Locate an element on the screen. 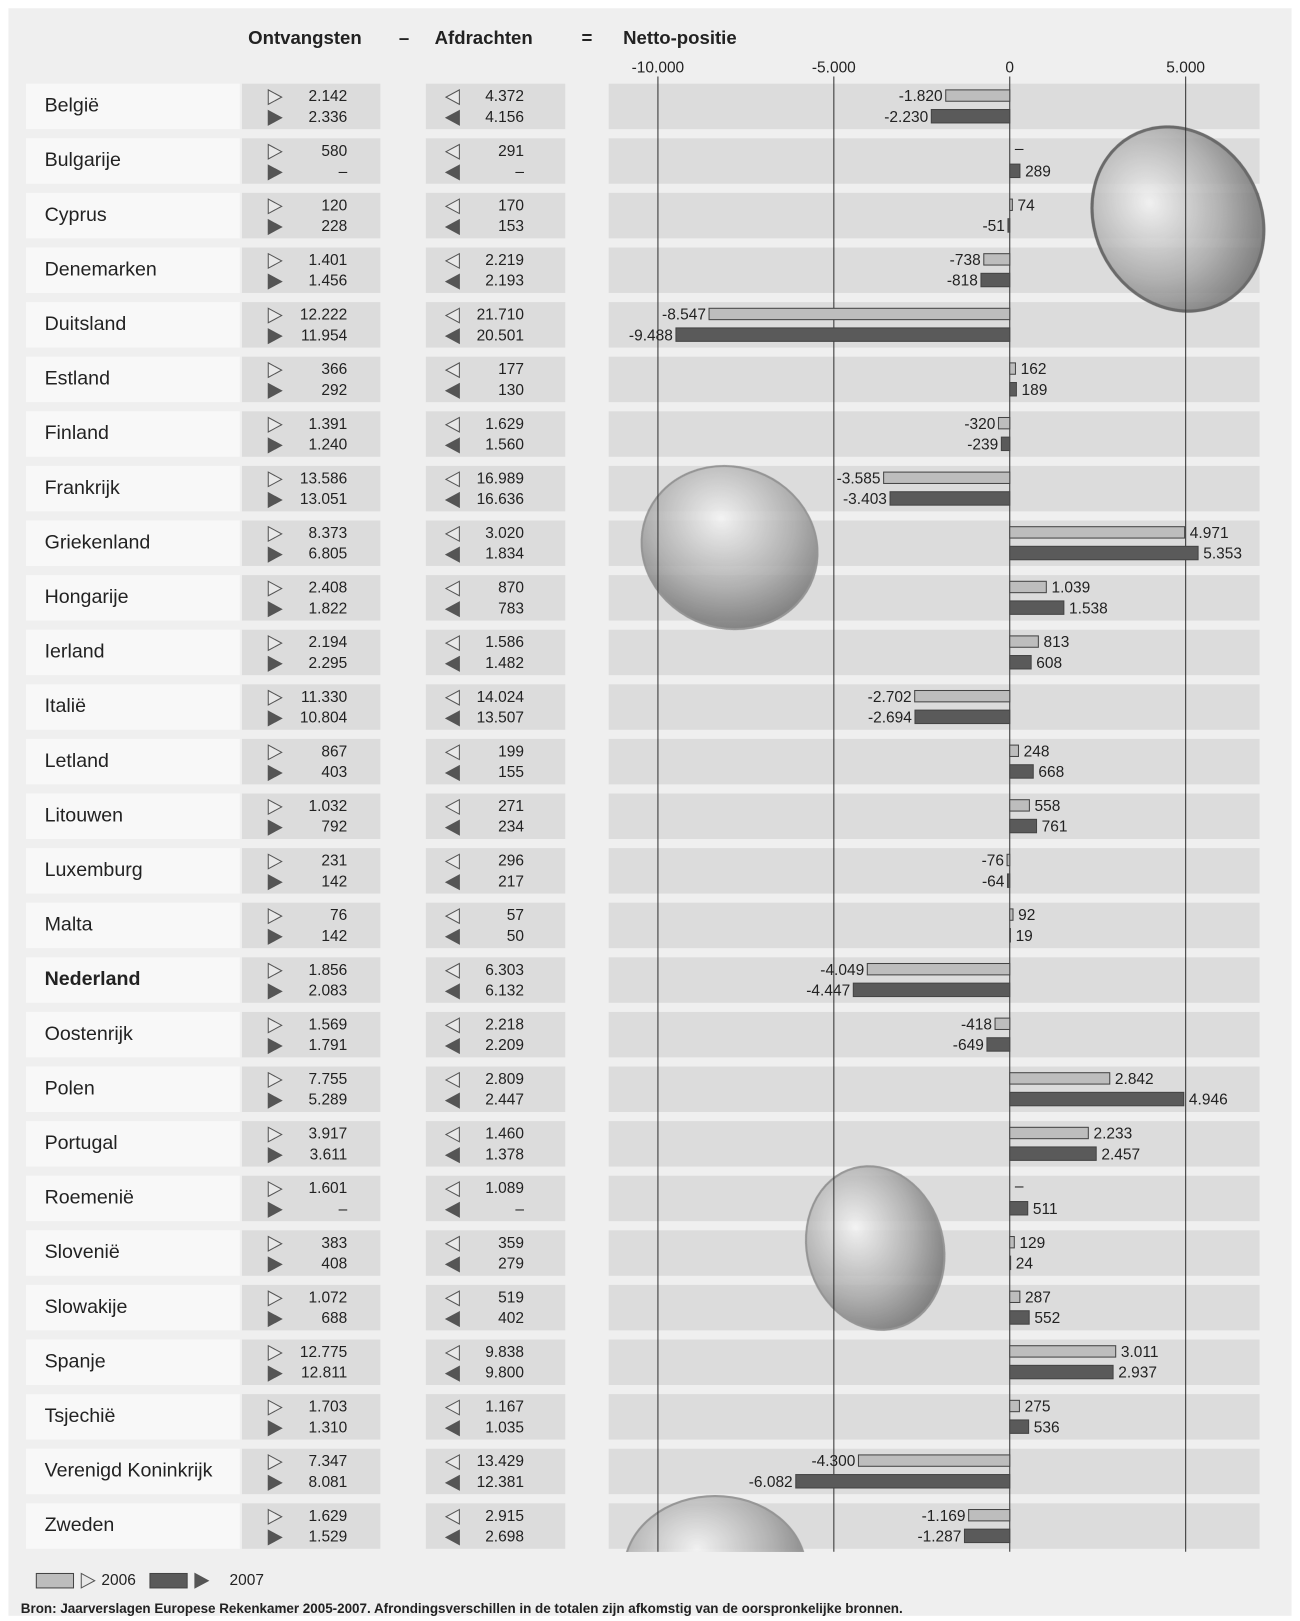 The image size is (1300, 1621). header-receipts: Ontvangsten is located at coordinates (305, 37).